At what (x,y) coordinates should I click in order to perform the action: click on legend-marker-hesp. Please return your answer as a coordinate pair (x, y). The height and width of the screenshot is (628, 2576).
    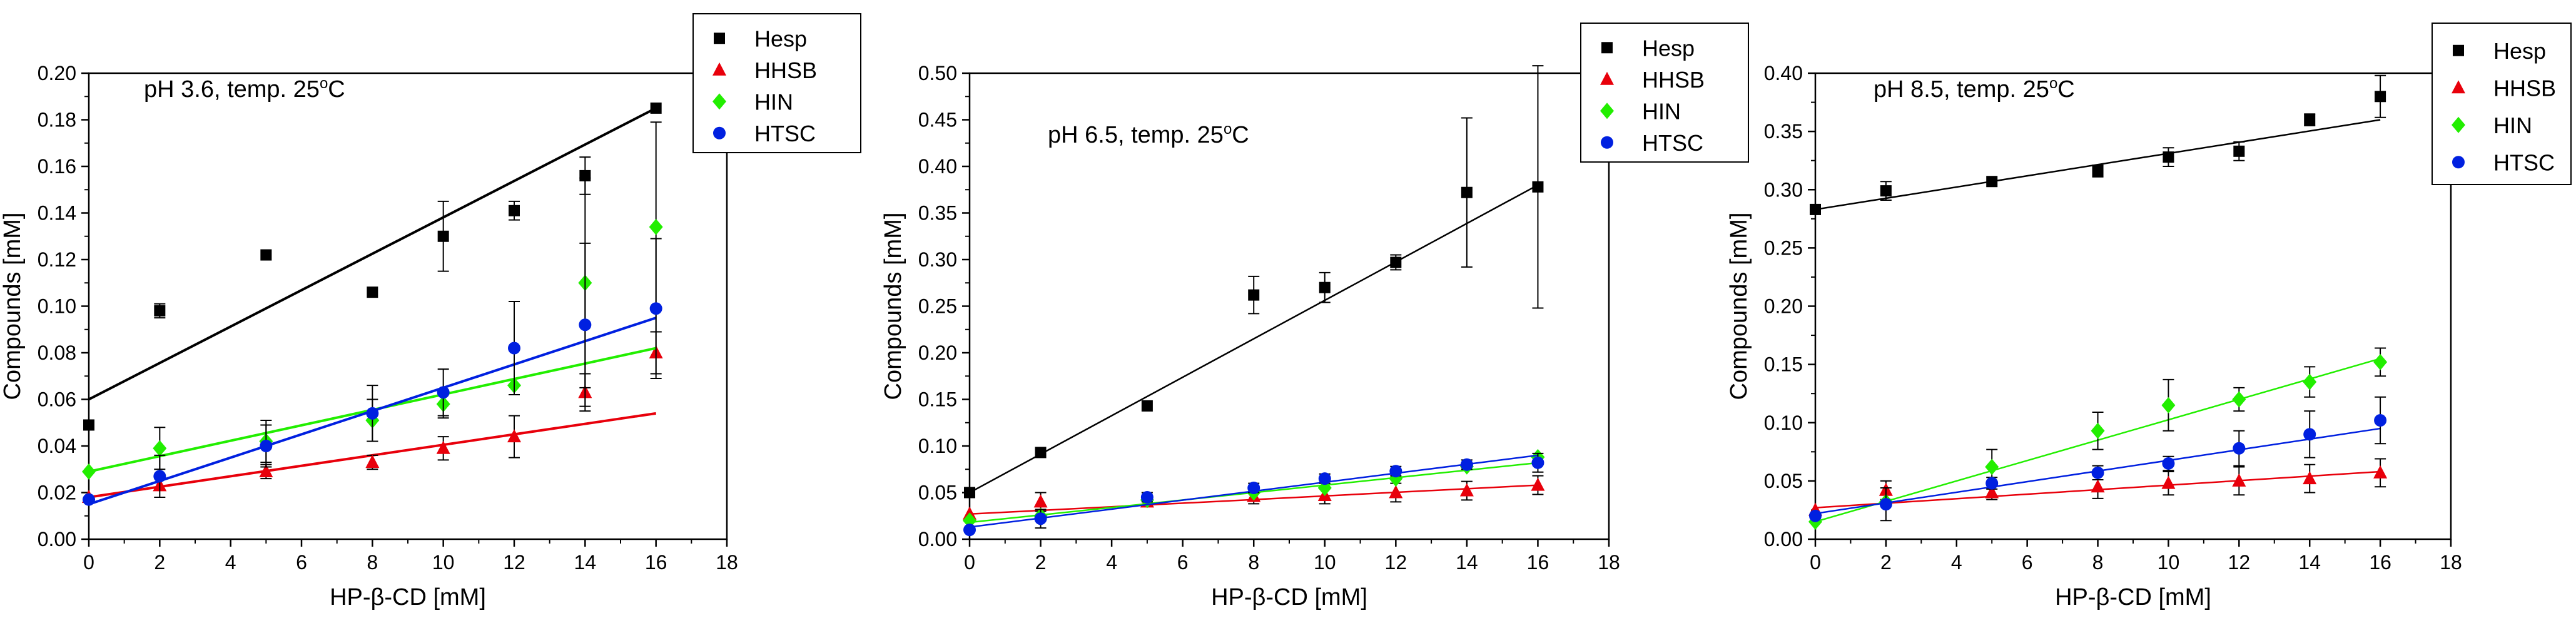
    Looking at the image, I should click on (2458, 50).